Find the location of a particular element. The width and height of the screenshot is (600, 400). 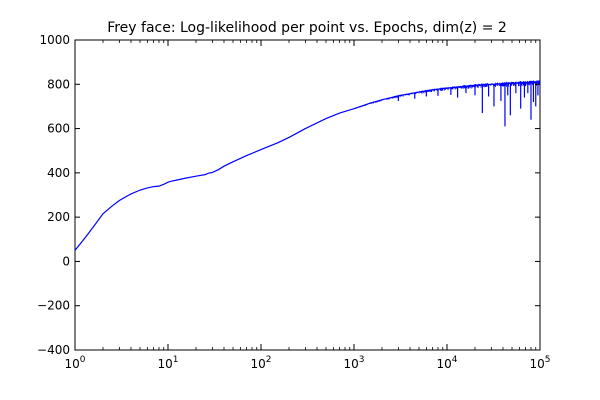

x-tick-label: 10⁴ is located at coordinates (446, 363).